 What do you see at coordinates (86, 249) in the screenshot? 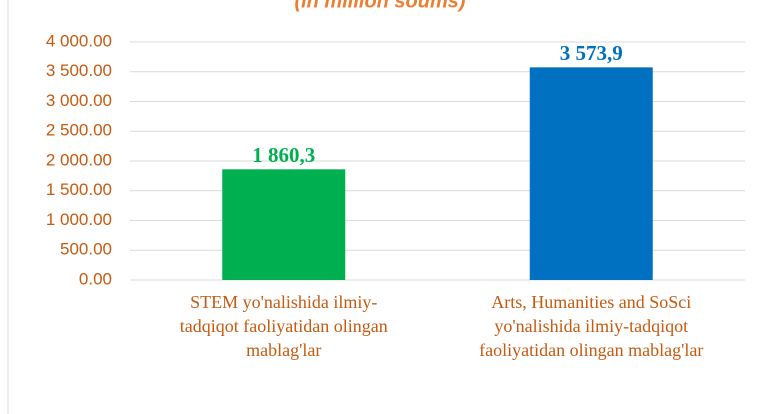
I see `y-tick-label: 500.00` at bounding box center [86, 249].